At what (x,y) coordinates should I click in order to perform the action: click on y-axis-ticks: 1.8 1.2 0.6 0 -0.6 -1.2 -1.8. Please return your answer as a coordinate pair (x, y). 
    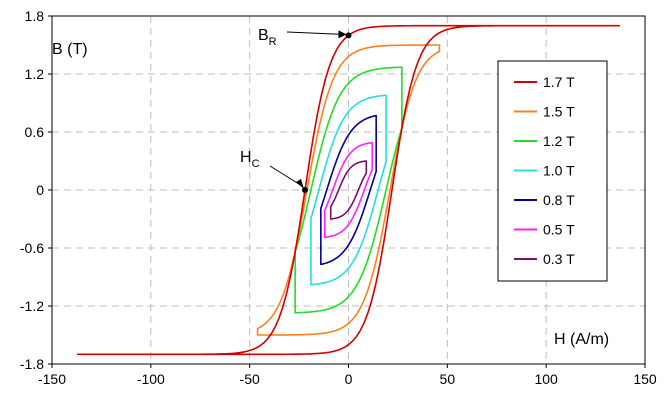
    Looking at the image, I should click on (36, 190).